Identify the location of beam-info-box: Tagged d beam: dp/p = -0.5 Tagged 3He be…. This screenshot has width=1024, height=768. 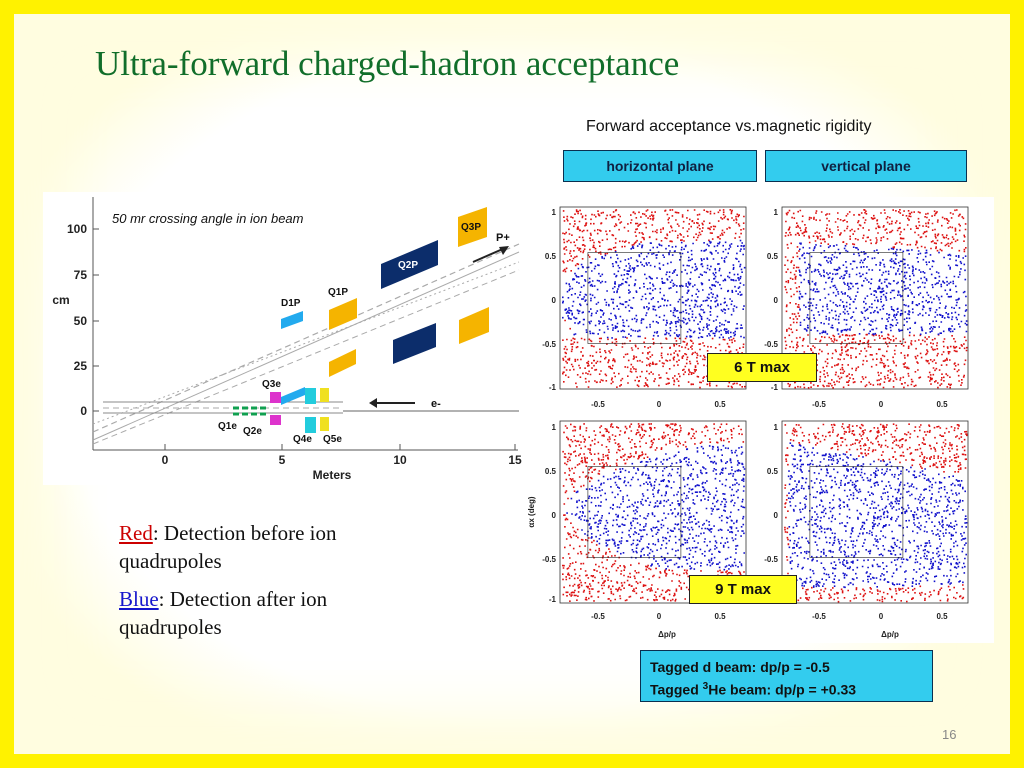
(786, 676).